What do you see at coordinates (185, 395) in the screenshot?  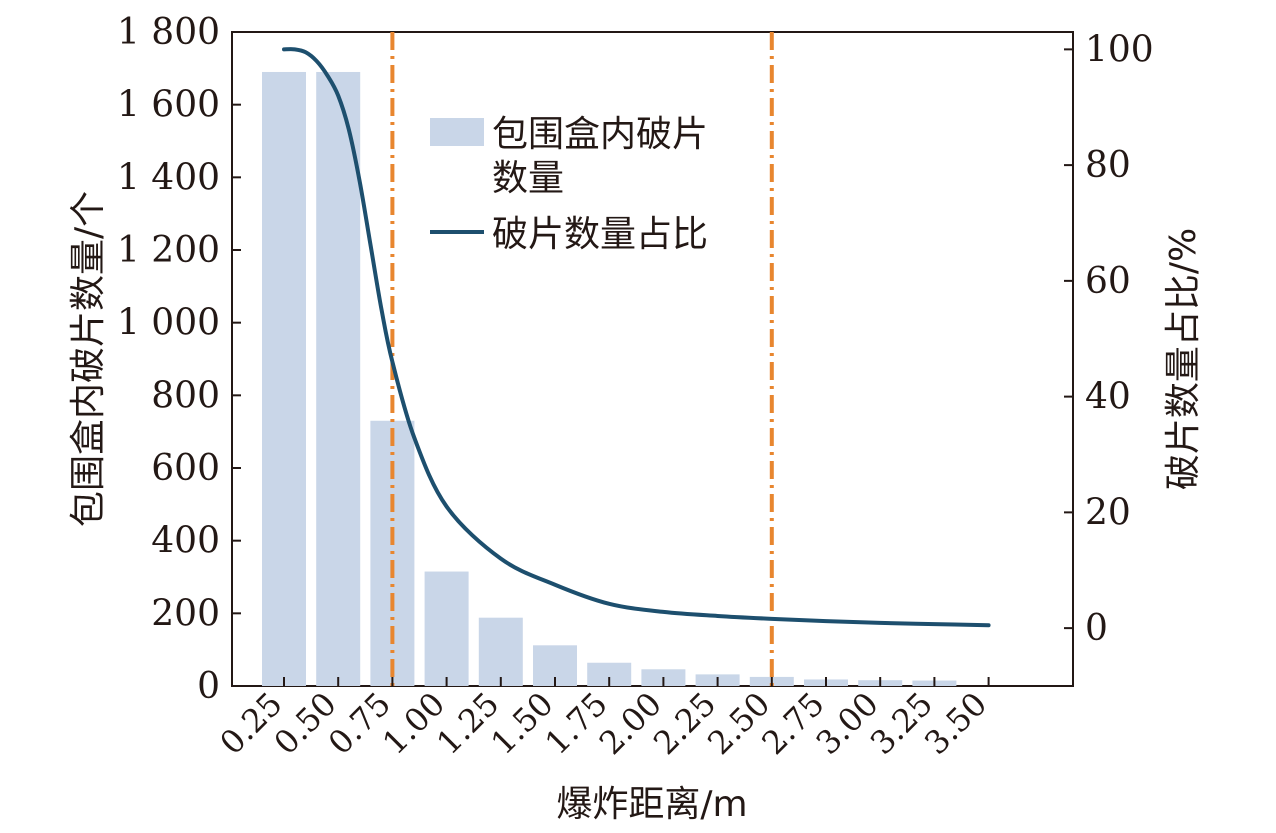 I see `y-tick-label: 800` at bounding box center [185, 395].